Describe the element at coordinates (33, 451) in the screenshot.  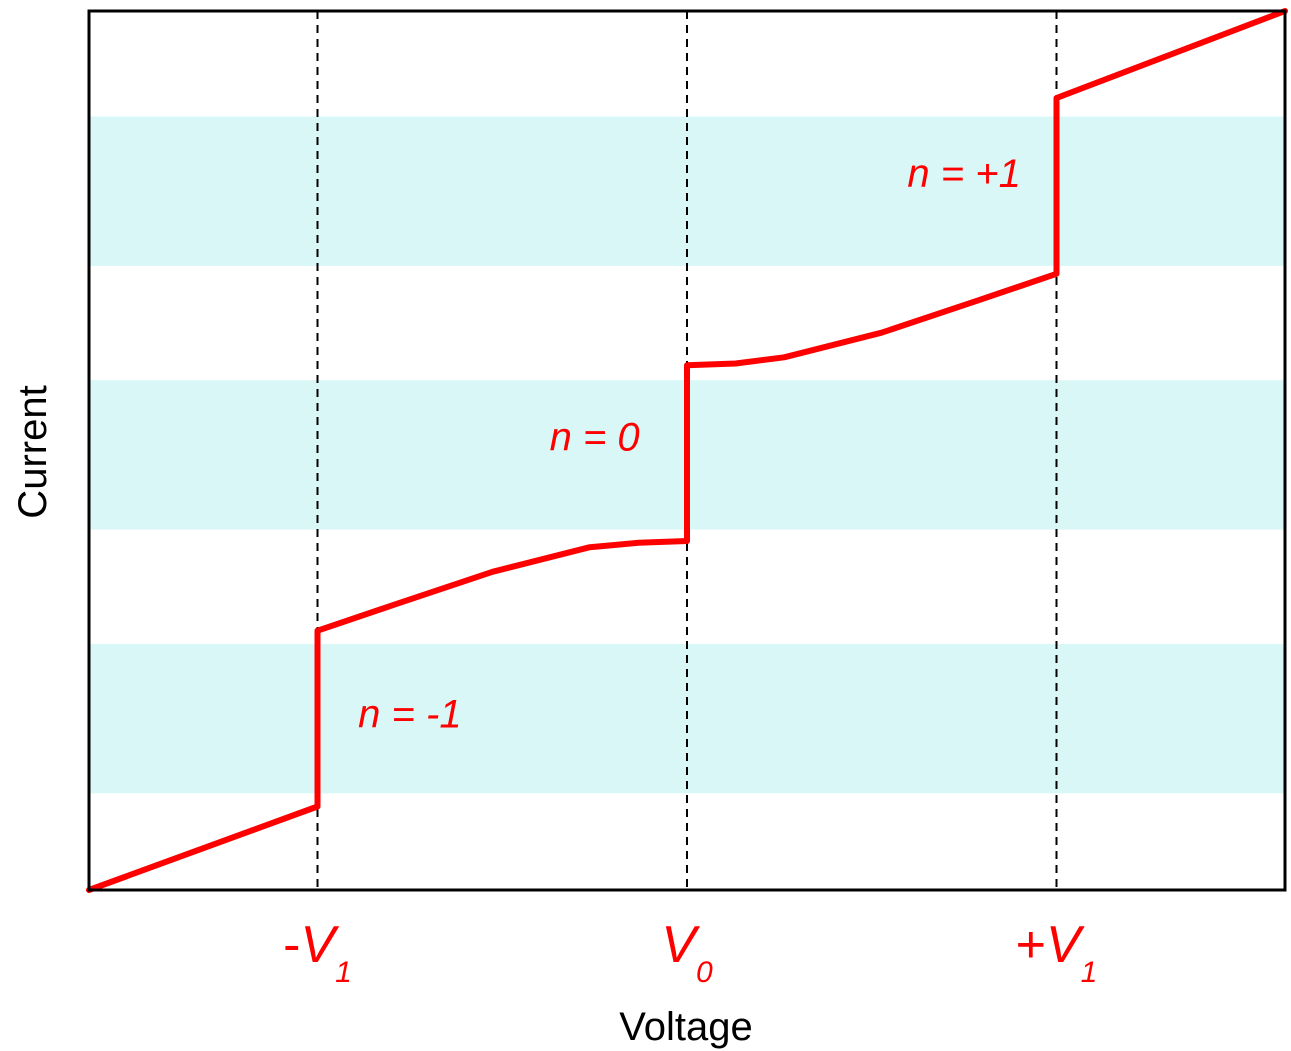
I see `y-axis-label: Current` at that location.